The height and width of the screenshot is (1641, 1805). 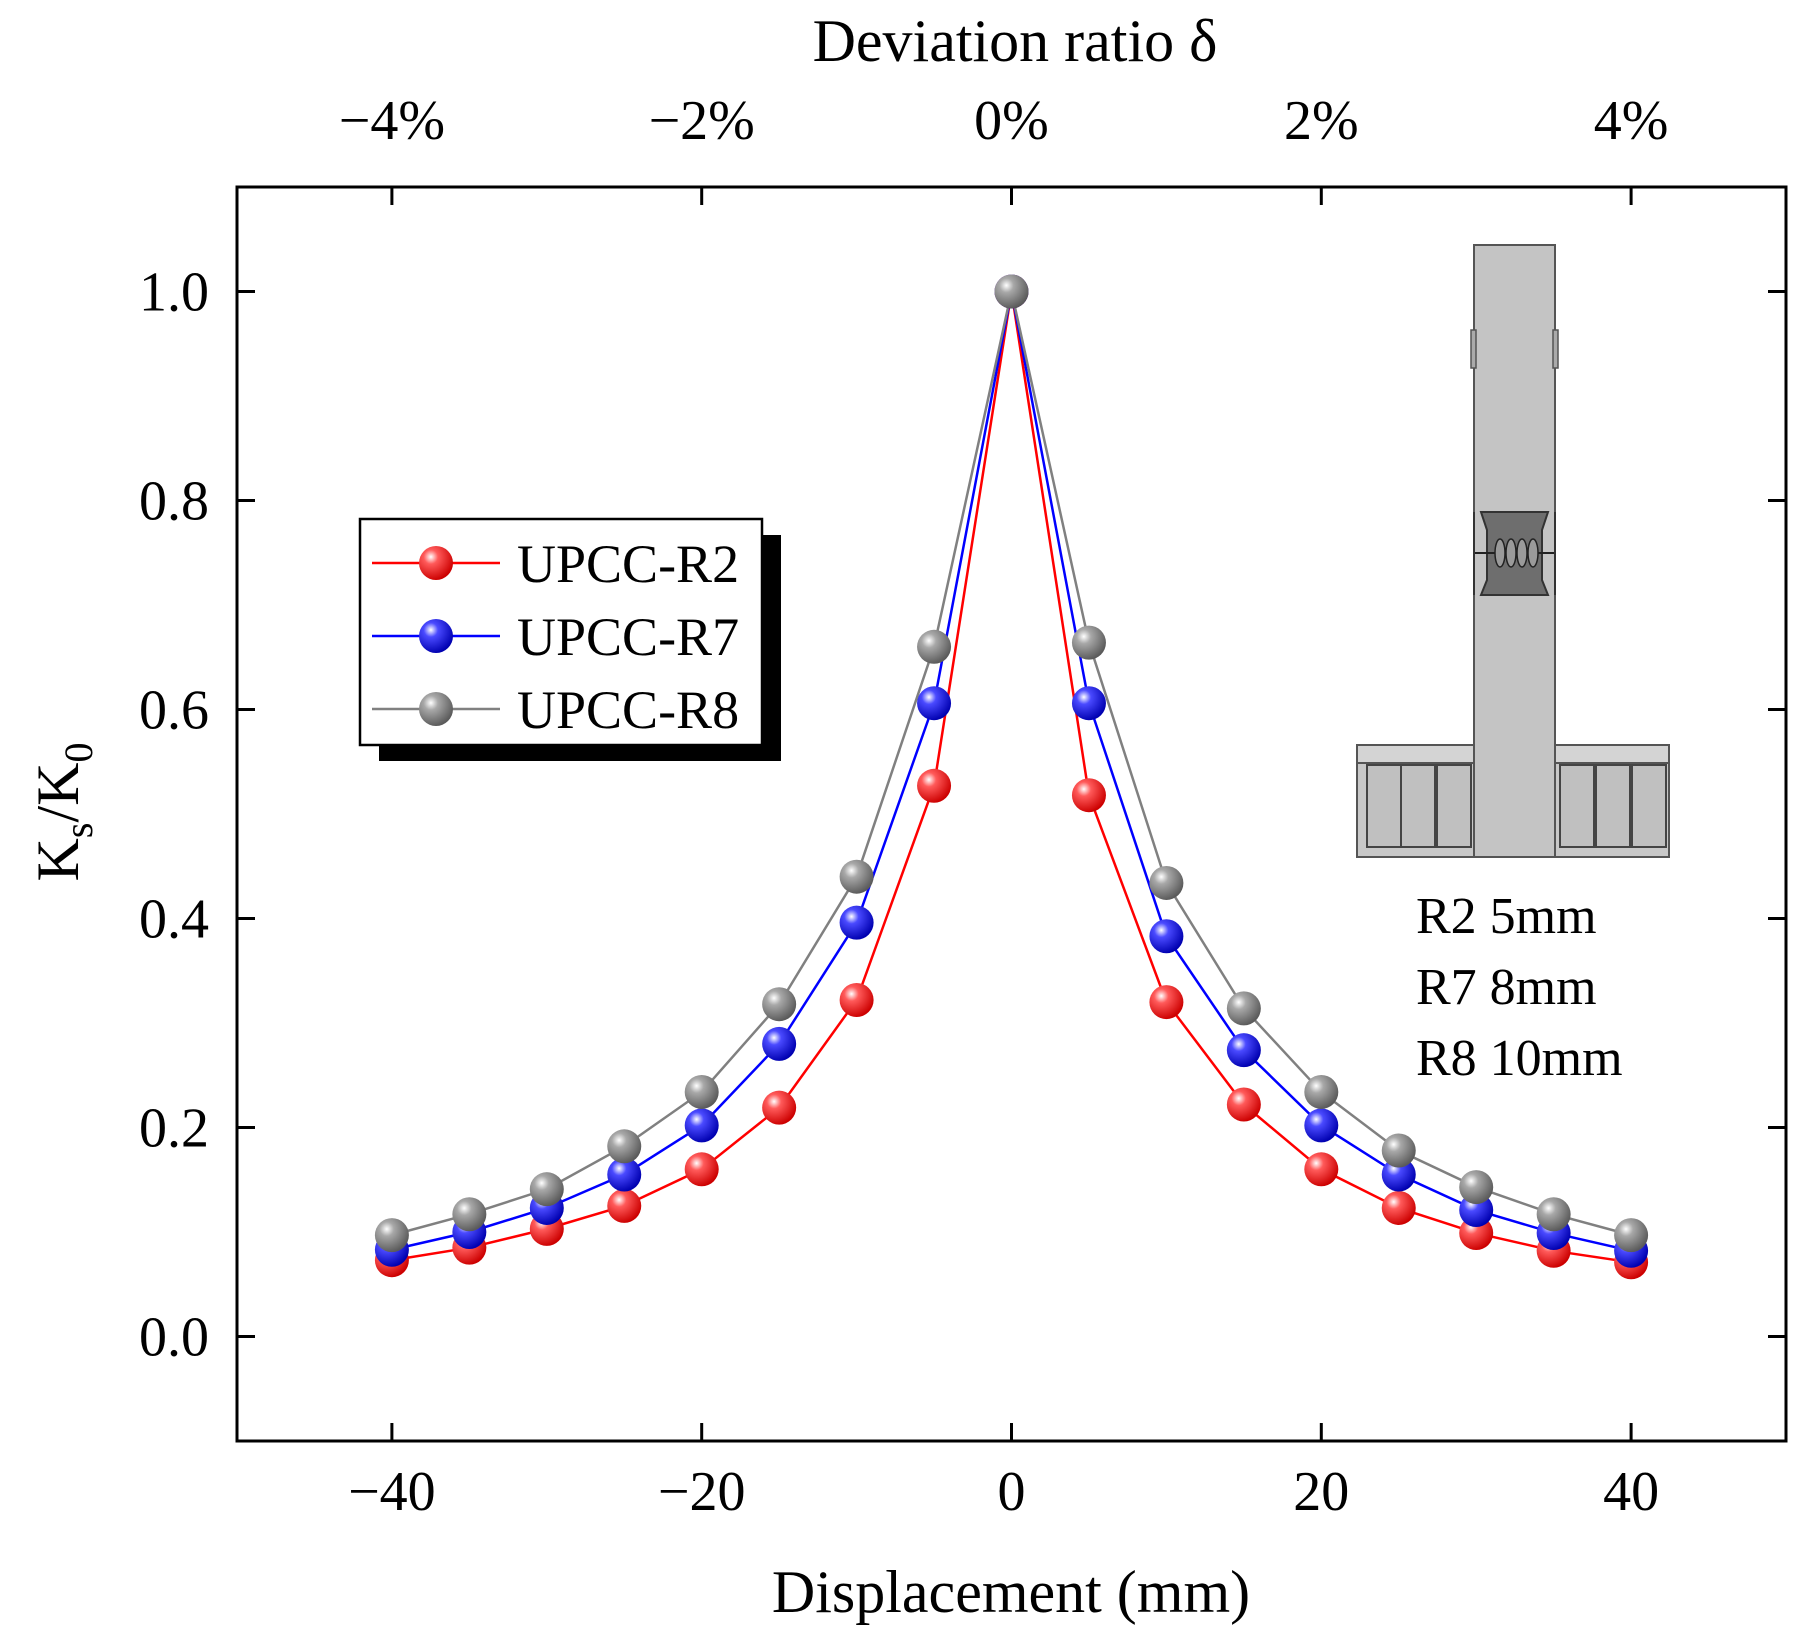 What do you see at coordinates (702, 121) in the screenshot?
I see `top-tick-label: −2%` at bounding box center [702, 121].